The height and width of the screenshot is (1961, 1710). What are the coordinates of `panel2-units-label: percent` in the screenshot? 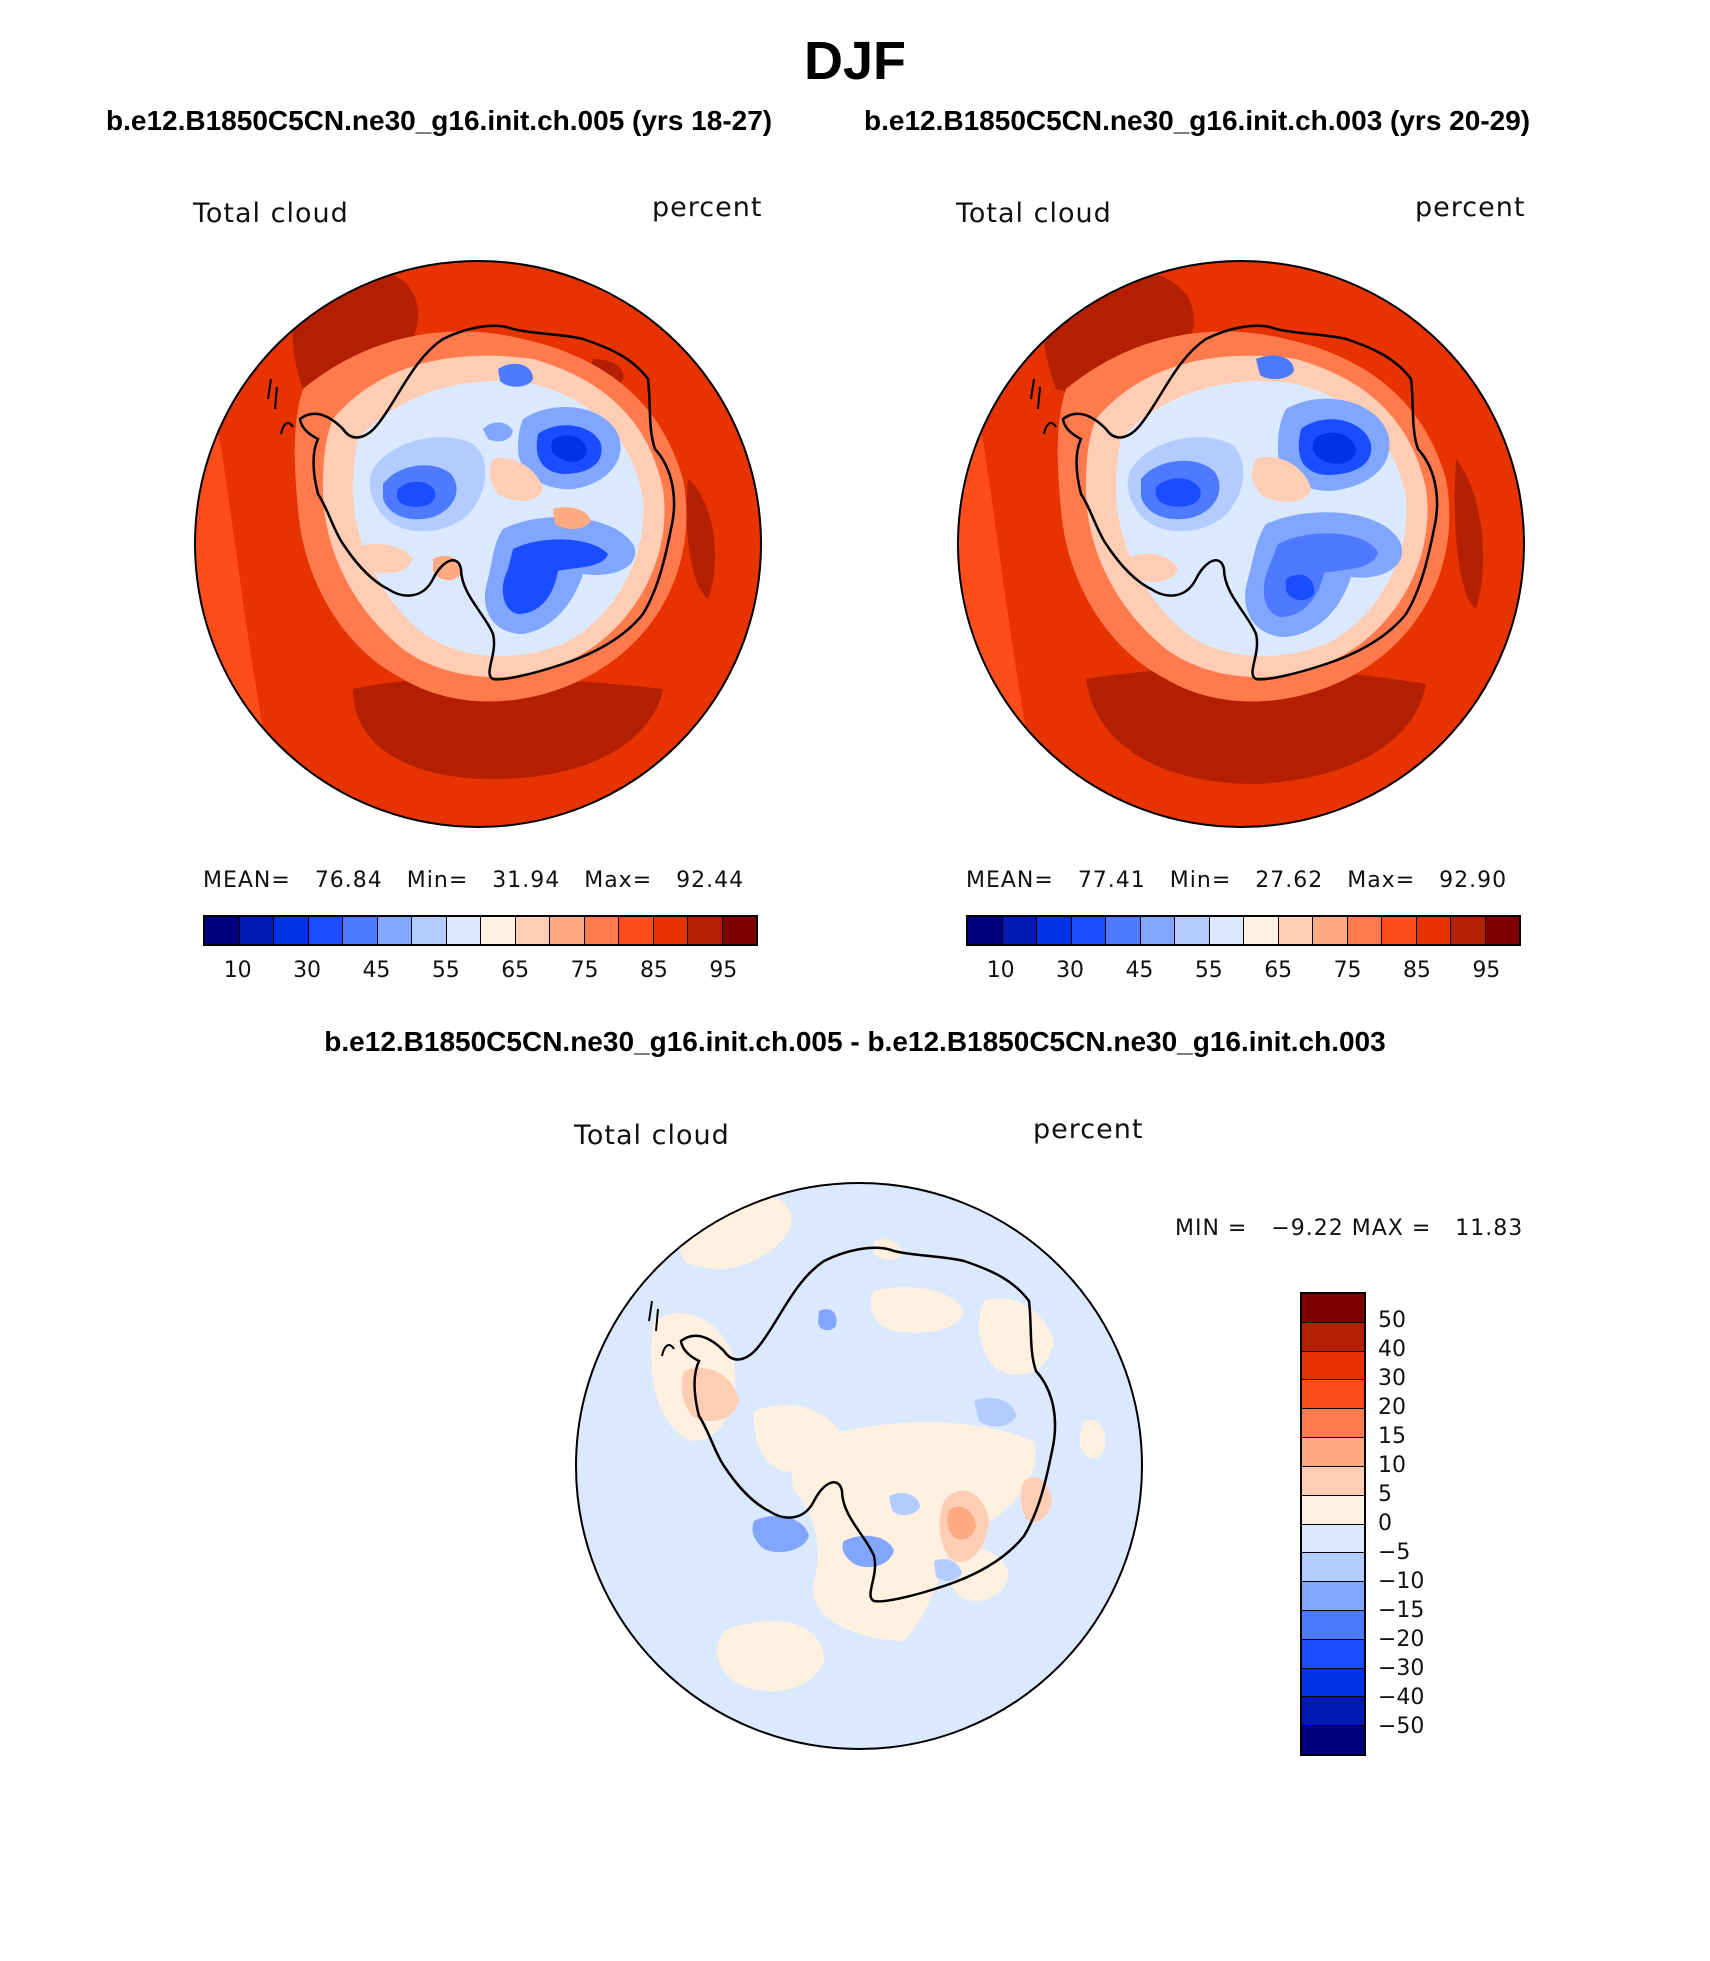 It's located at (1470, 207).